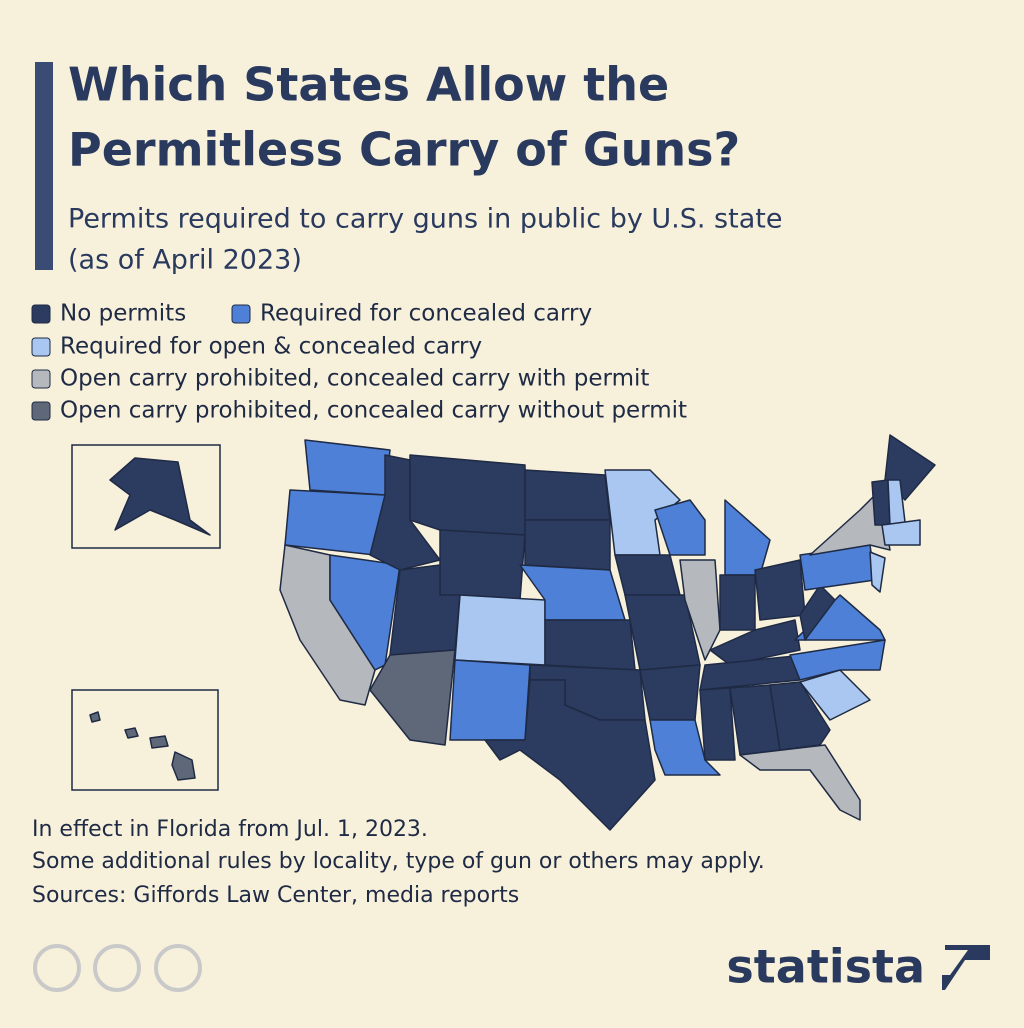 Image resolution: width=1024 pixels, height=1028 pixels. I want to click on legend-label: Required for concealed carry, so click(426, 314).